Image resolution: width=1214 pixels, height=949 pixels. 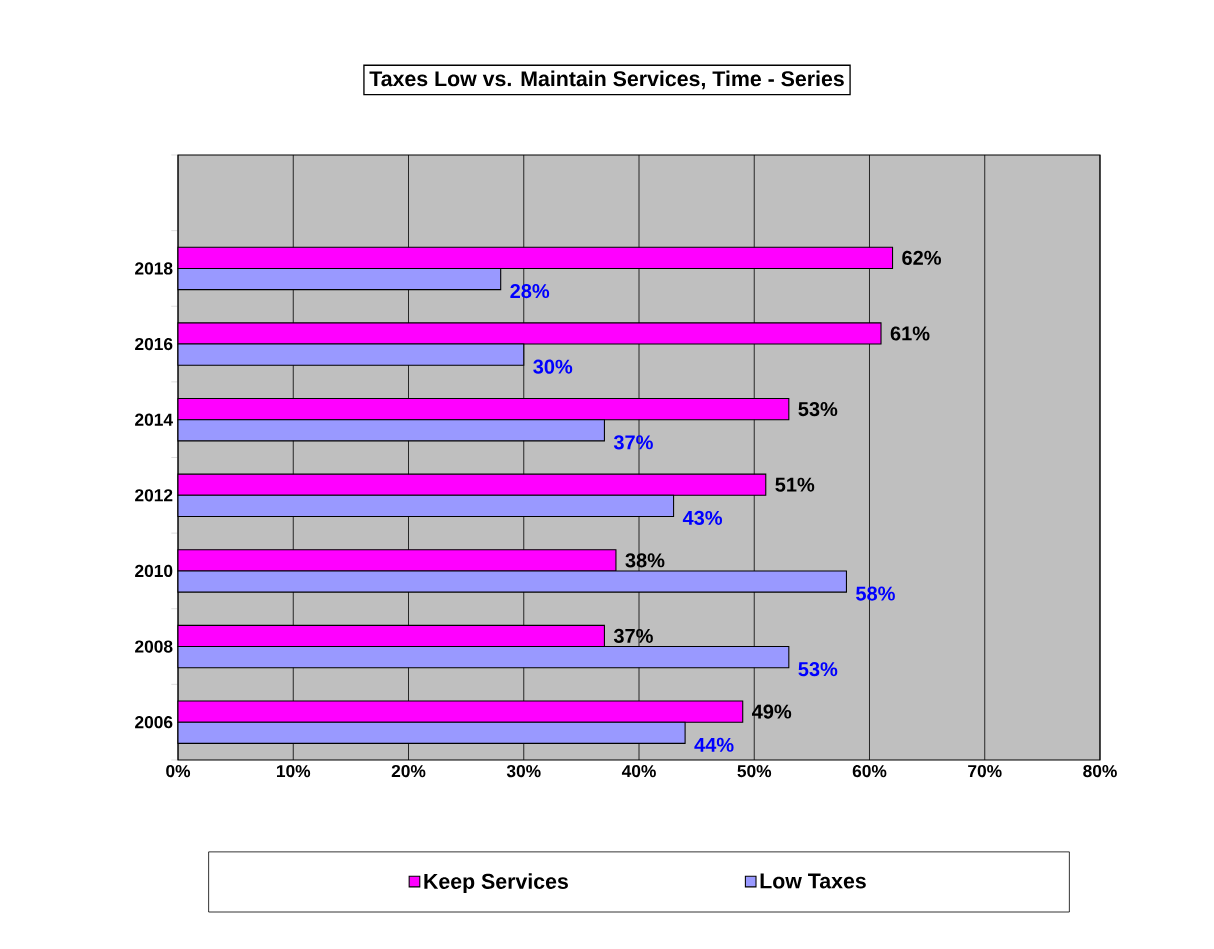 What do you see at coordinates (154, 571) in the screenshot?
I see `y-tick-label: 2010` at bounding box center [154, 571].